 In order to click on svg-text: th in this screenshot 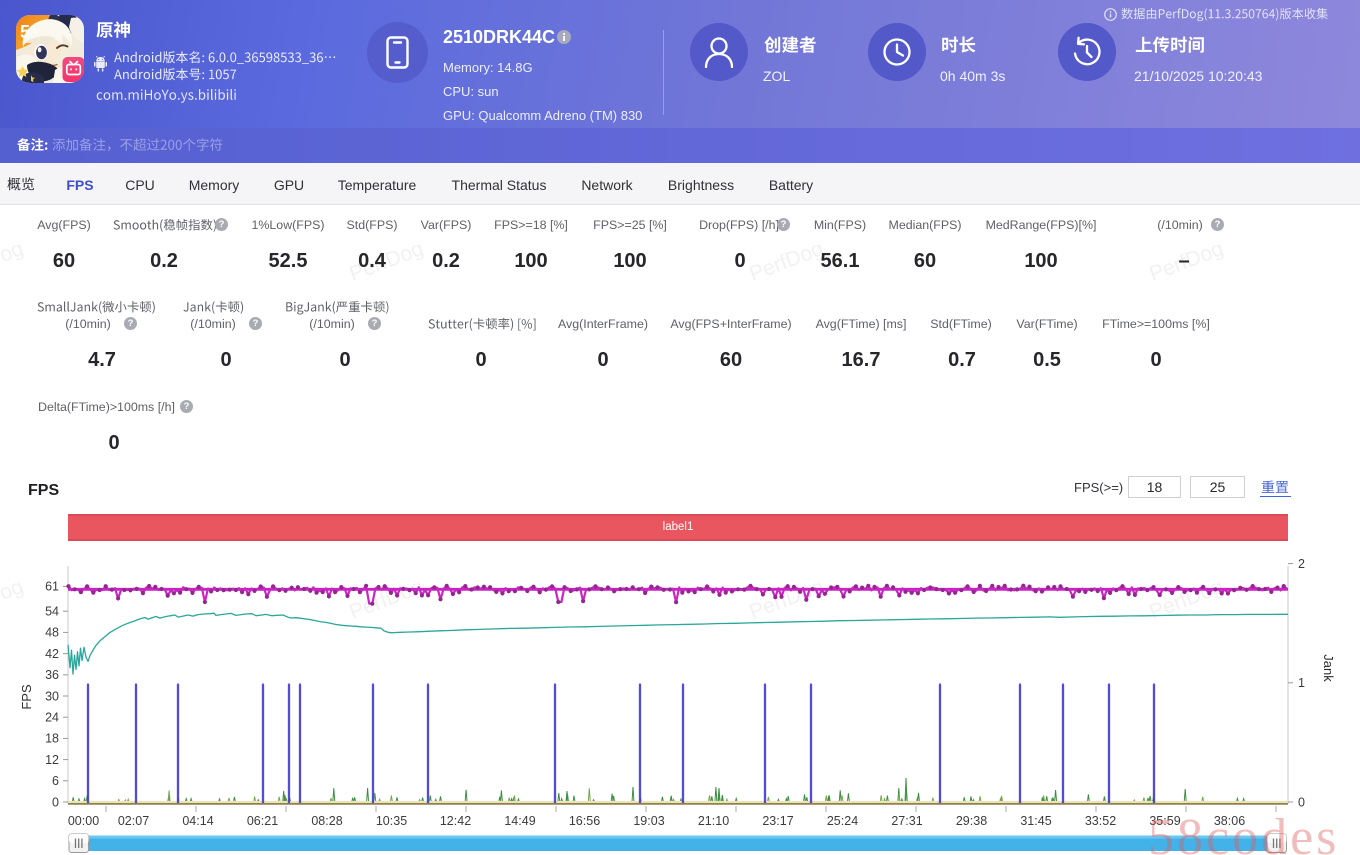, I will do `click(35, 30)`.